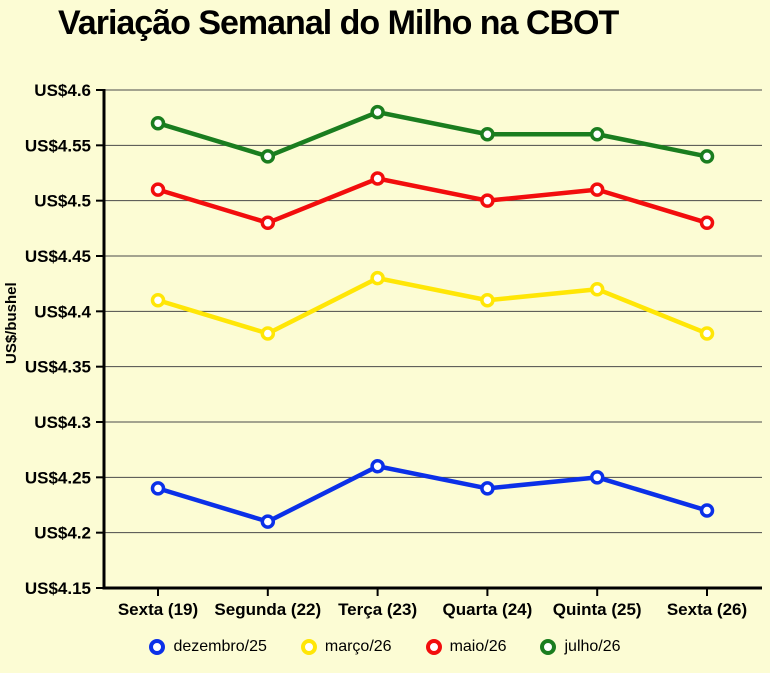 The image size is (770, 673). What do you see at coordinates (592, 646) in the screenshot?
I see `legend-label: julho/26` at bounding box center [592, 646].